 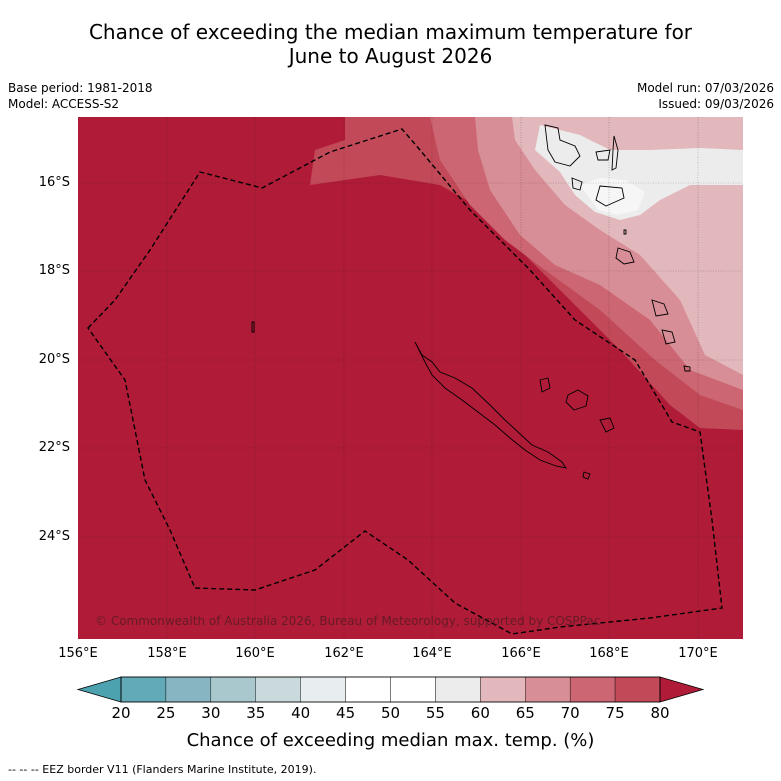 What do you see at coordinates (439, 281) in the screenshot?
I see `small-reefs` at bounding box center [439, 281].